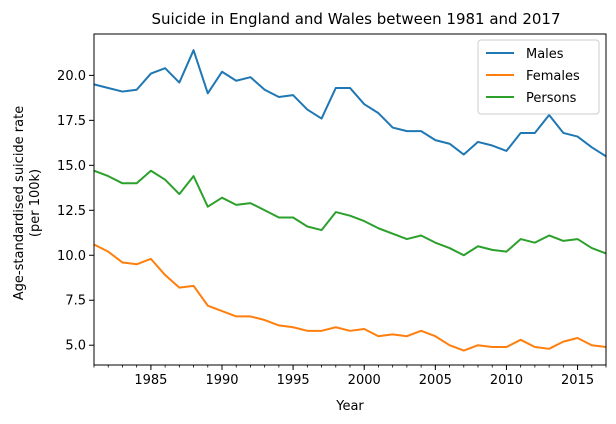  I want to click on x-tick-label: 2010, so click(506, 380).